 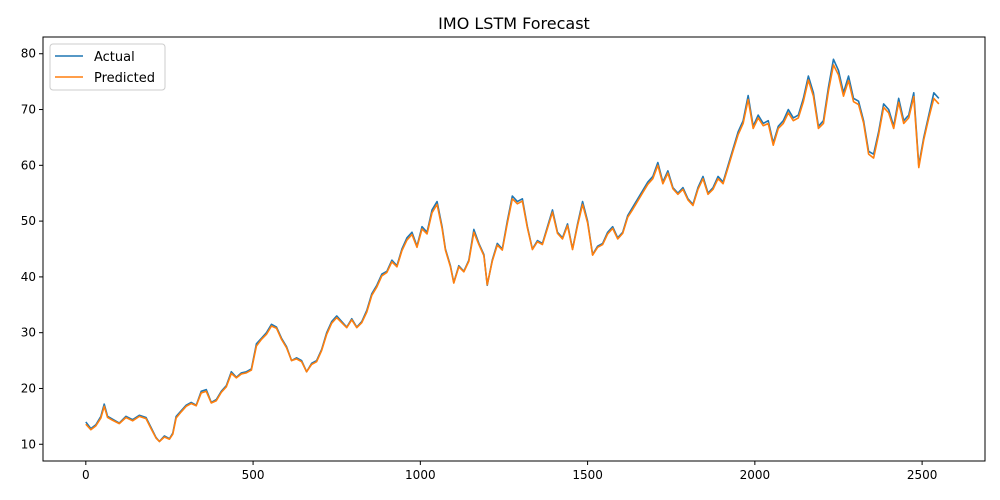 What do you see at coordinates (509, 471) in the screenshot?
I see `x-axis: 0 500 1000 1500 2000 2500` at bounding box center [509, 471].